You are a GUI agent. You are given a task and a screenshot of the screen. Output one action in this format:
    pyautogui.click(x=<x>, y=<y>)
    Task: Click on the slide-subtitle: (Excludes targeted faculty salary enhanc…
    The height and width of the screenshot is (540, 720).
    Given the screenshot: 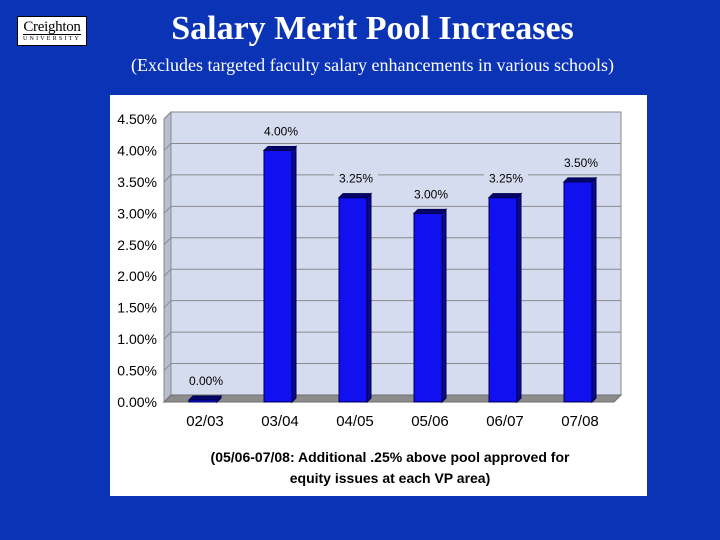 What is the action you would take?
    pyautogui.click(x=372, y=65)
    